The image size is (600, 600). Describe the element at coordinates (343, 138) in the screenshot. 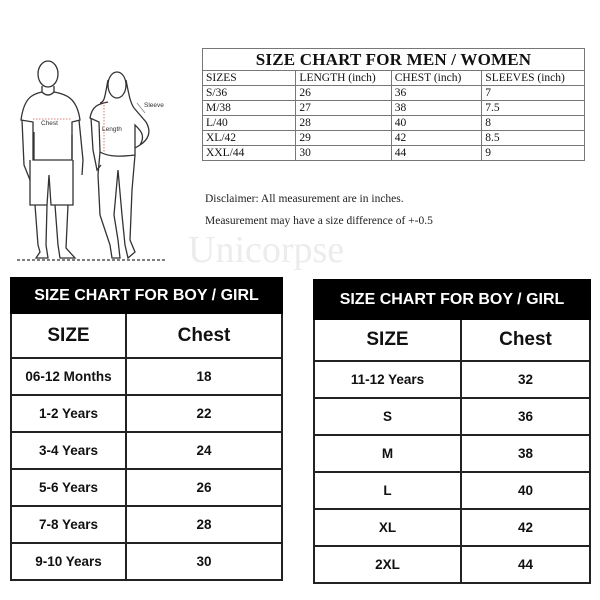

I see `table-cell: 29` at that location.